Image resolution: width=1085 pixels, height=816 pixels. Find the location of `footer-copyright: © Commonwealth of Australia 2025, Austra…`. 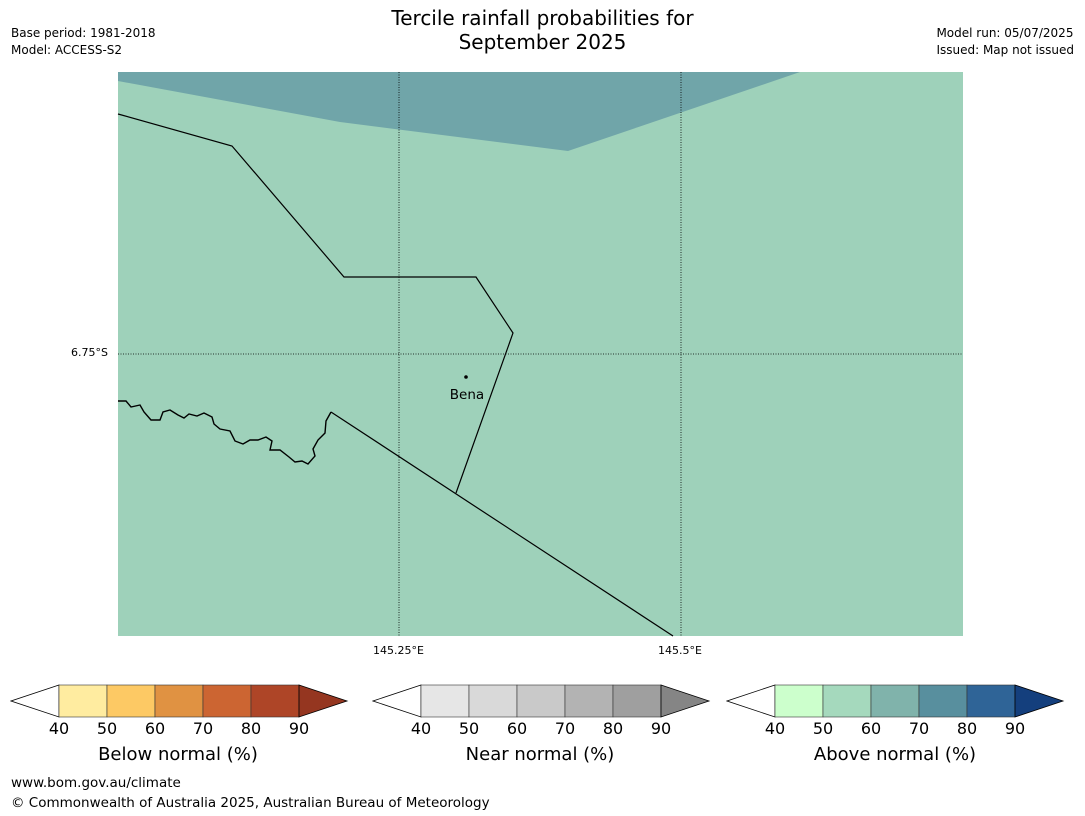

footer-copyright: © Commonwealth of Australia 2025, Austra… is located at coordinates (250, 803).